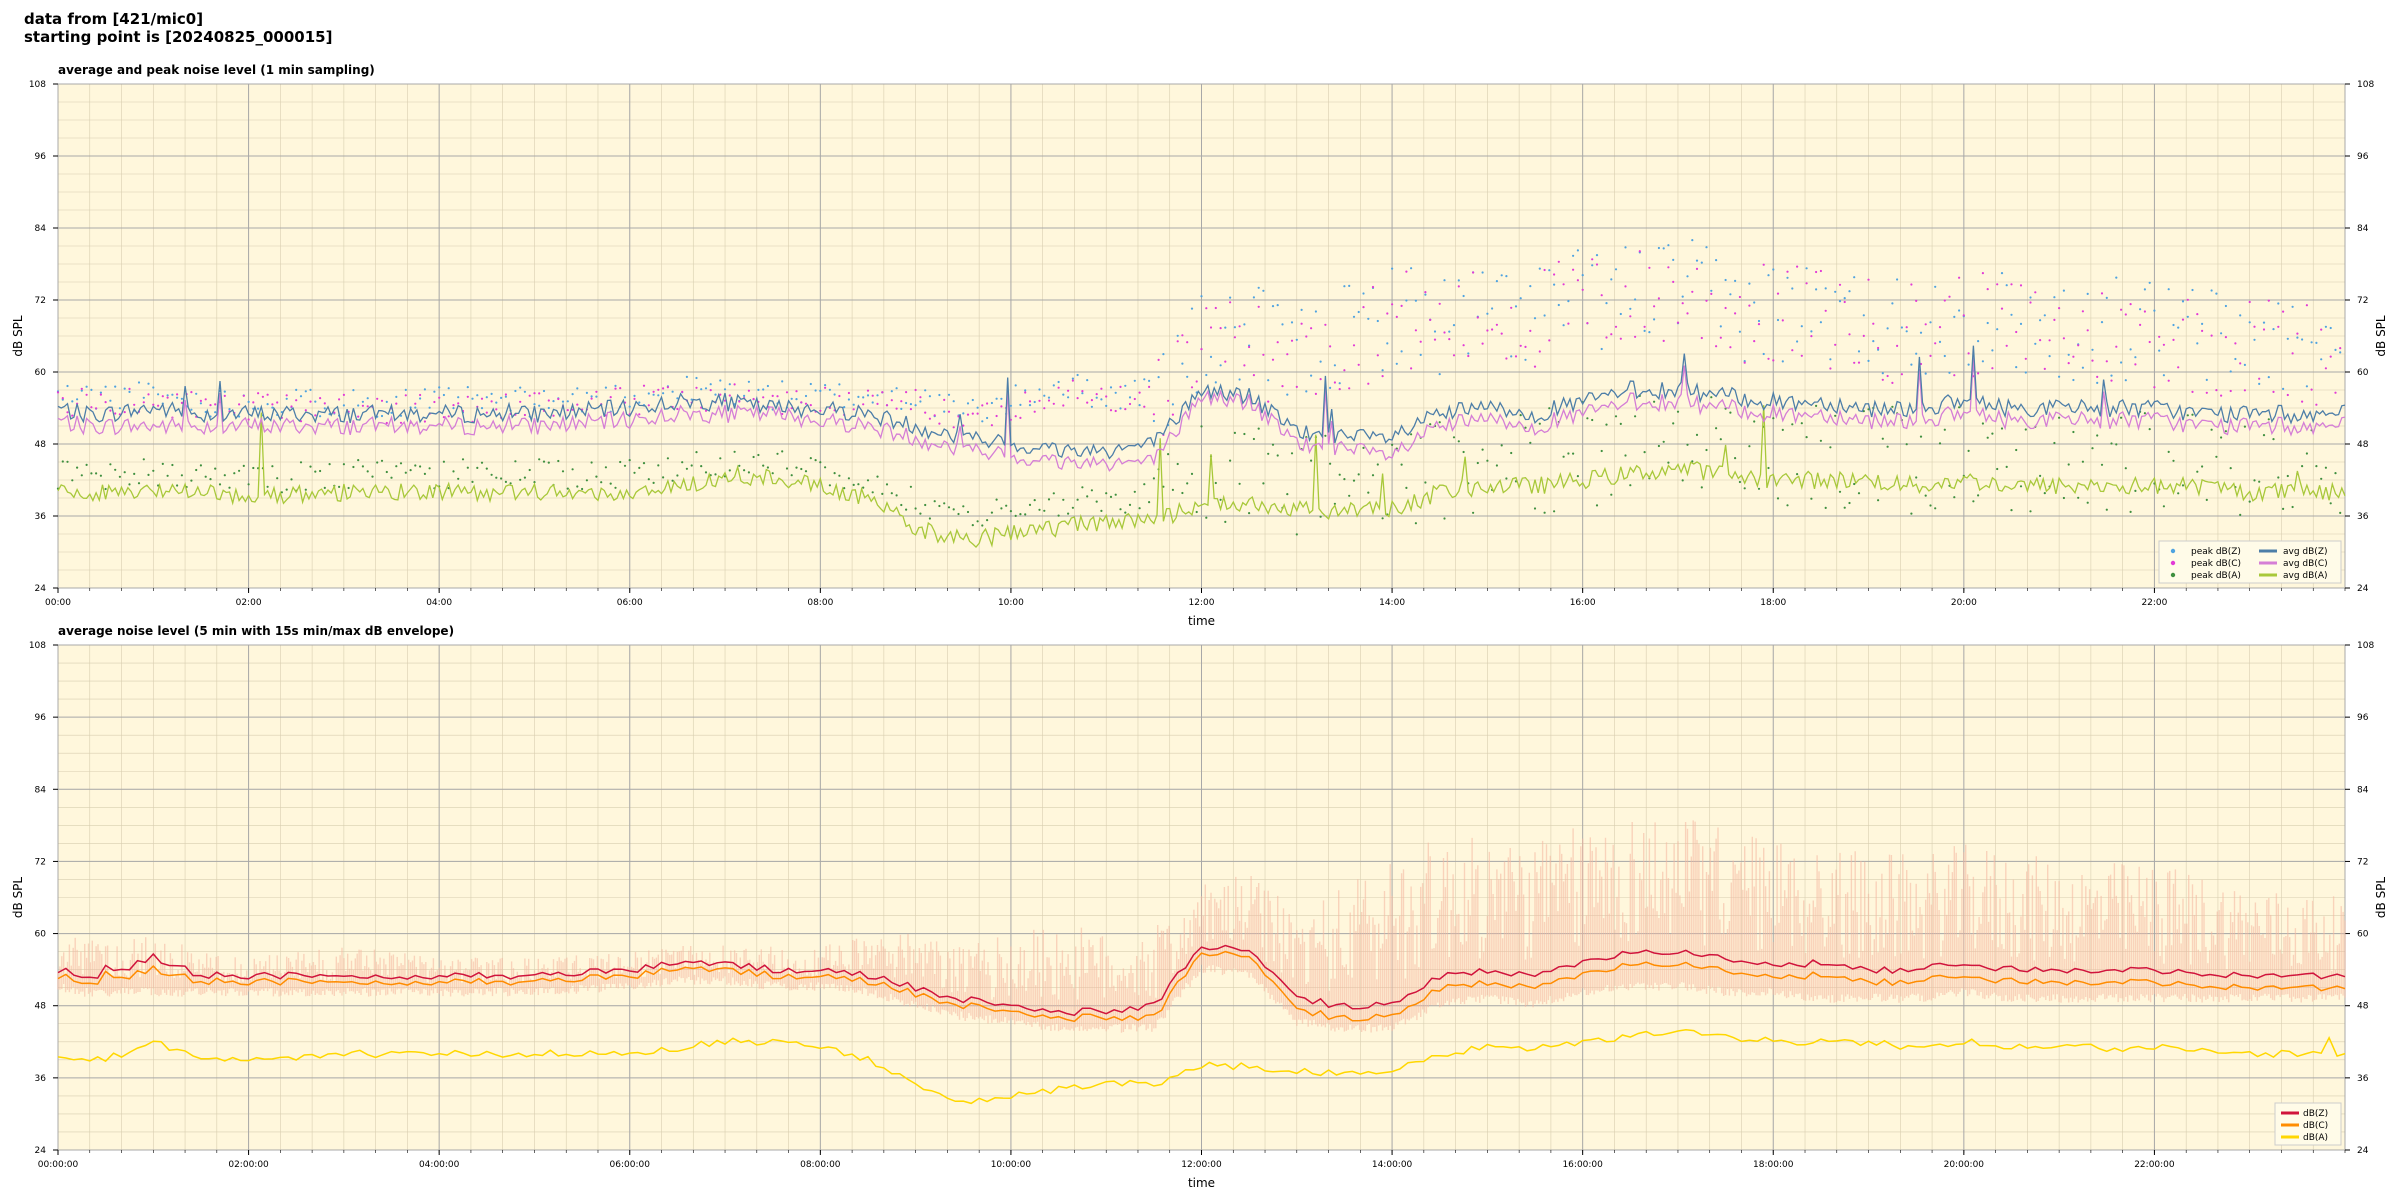 This screenshot has width=2400, height=1200. I want to click on legend-label: avg dB(C), so click(2305, 564).